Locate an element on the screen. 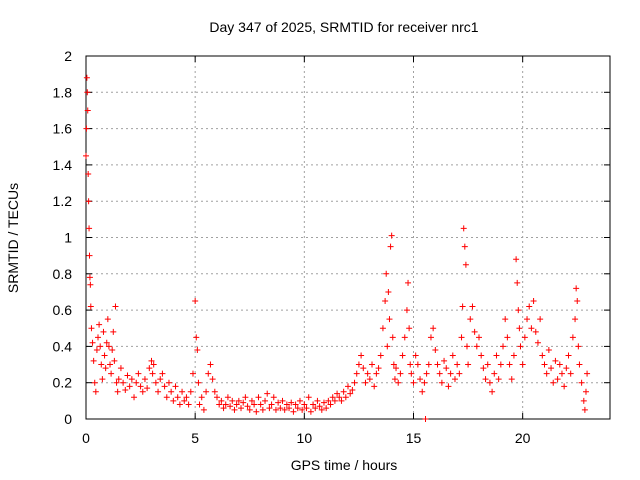 Image resolution: width=640 pixels, height=480 pixels. y-tick-labels: 0 0.2 0.4 0.6 0.8 1 1.2 1.4 1.6 1.8 2 is located at coordinates (63, 237).